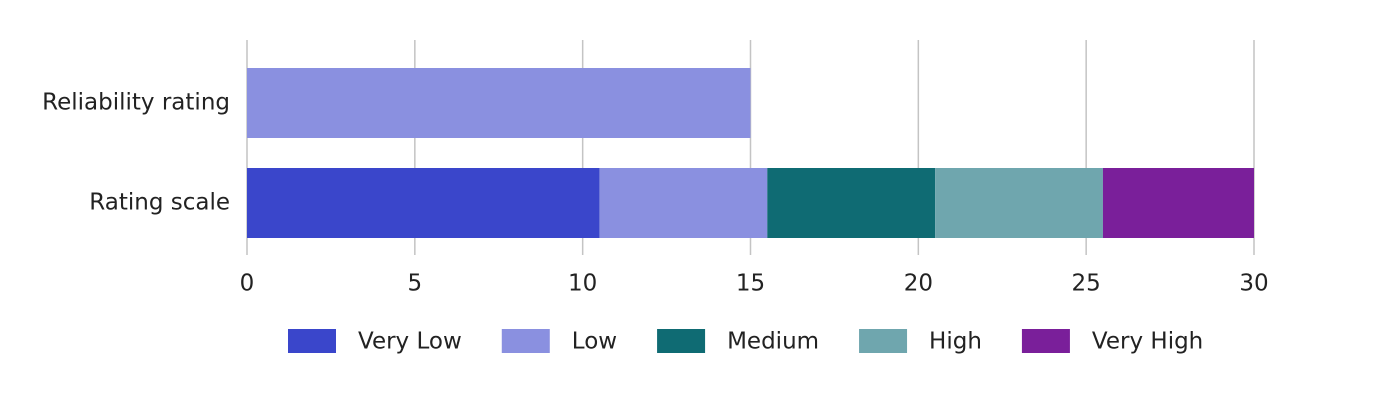  I want to click on legend-label: High, so click(955, 342).